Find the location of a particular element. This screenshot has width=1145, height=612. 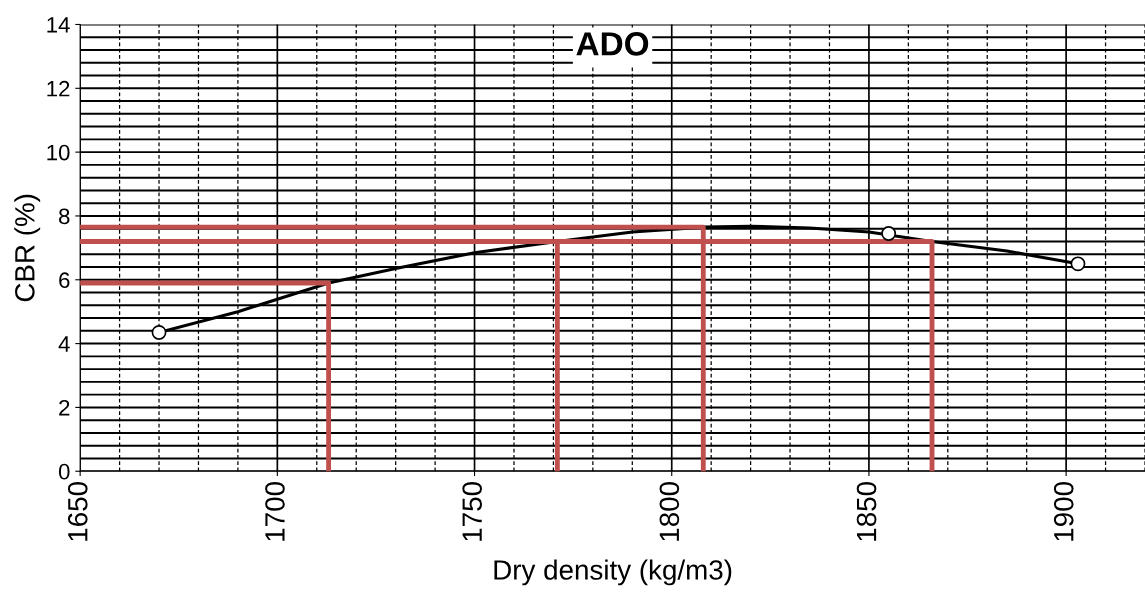

y-tick-label: 14 is located at coordinates (58, 25).